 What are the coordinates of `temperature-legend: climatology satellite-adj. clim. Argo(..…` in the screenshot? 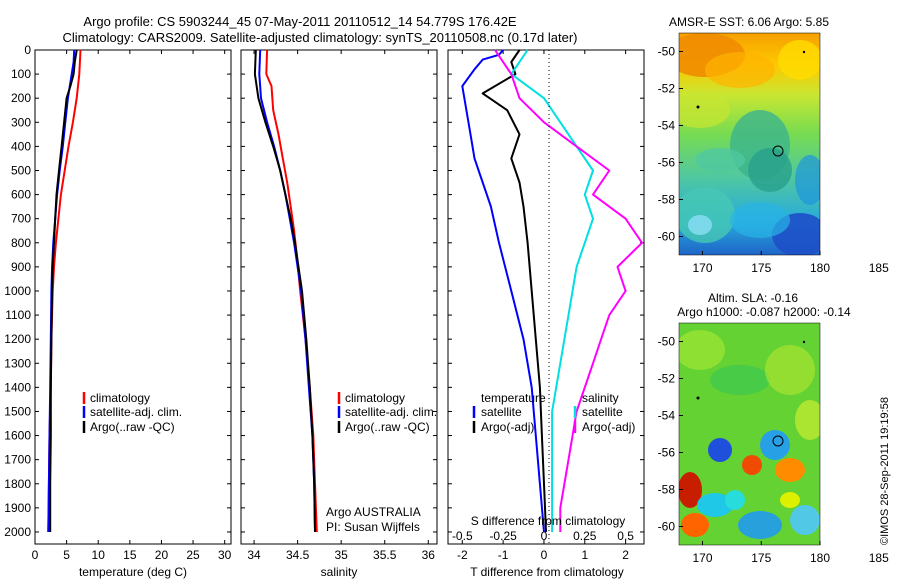 It's located at (132, 412).